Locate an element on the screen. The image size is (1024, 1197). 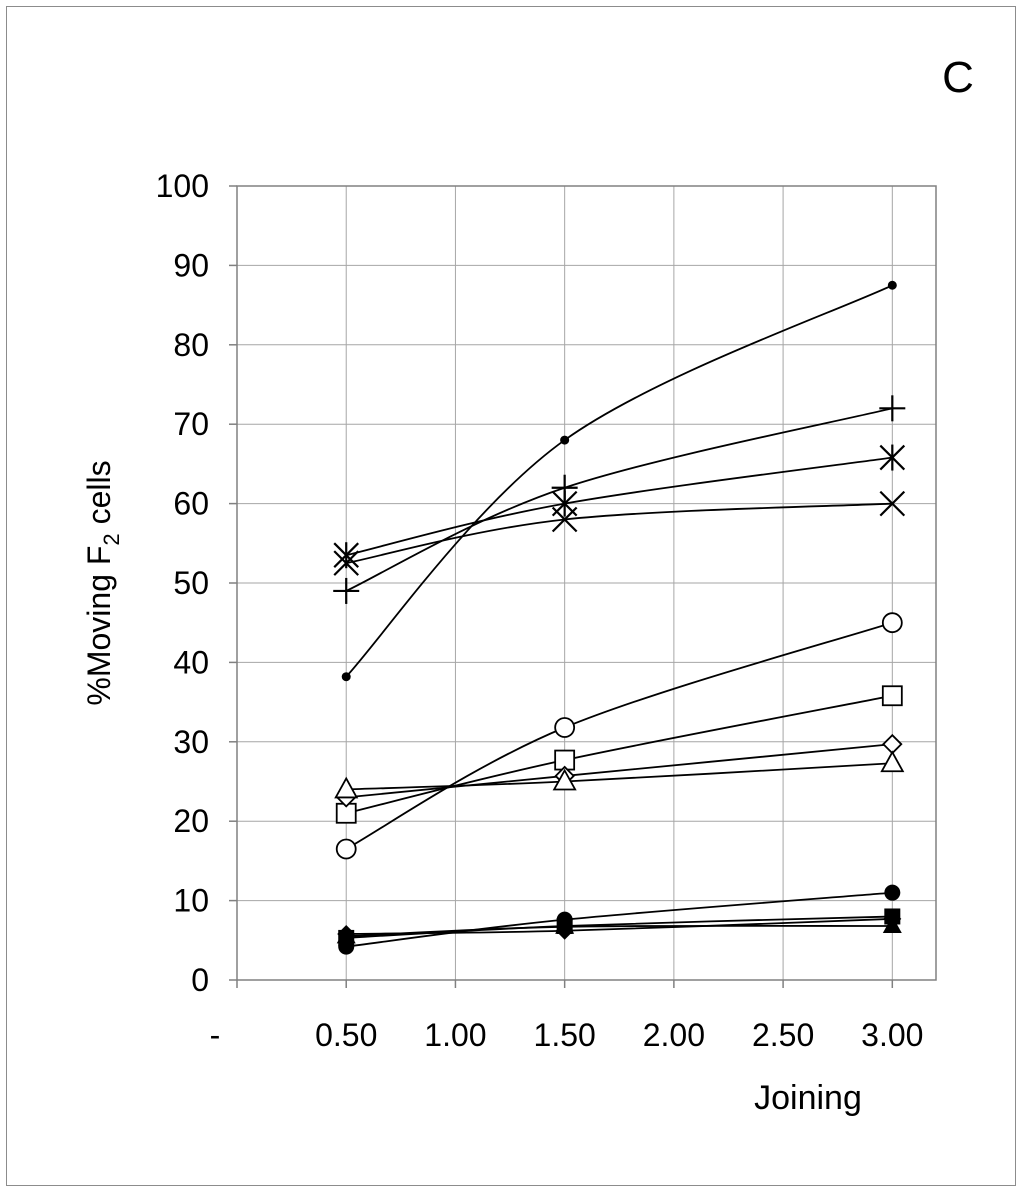
y-tick-label-0: 0 is located at coordinates (200, 980).